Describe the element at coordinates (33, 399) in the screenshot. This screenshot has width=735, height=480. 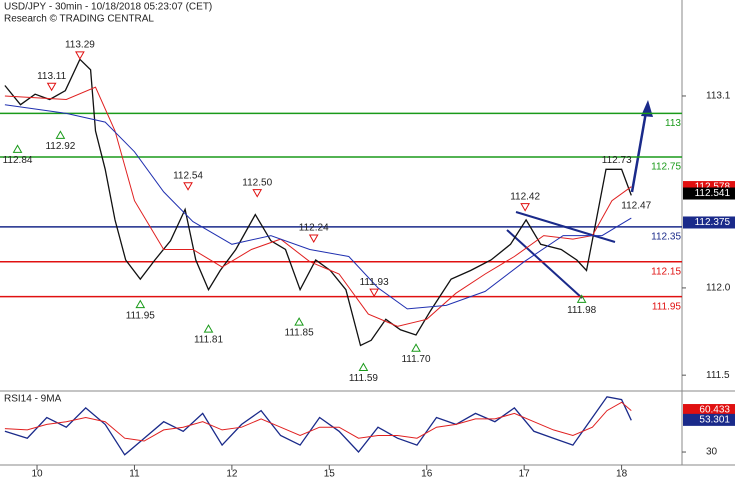
I see `rsi-title: RSI14 - 9MA` at that location.